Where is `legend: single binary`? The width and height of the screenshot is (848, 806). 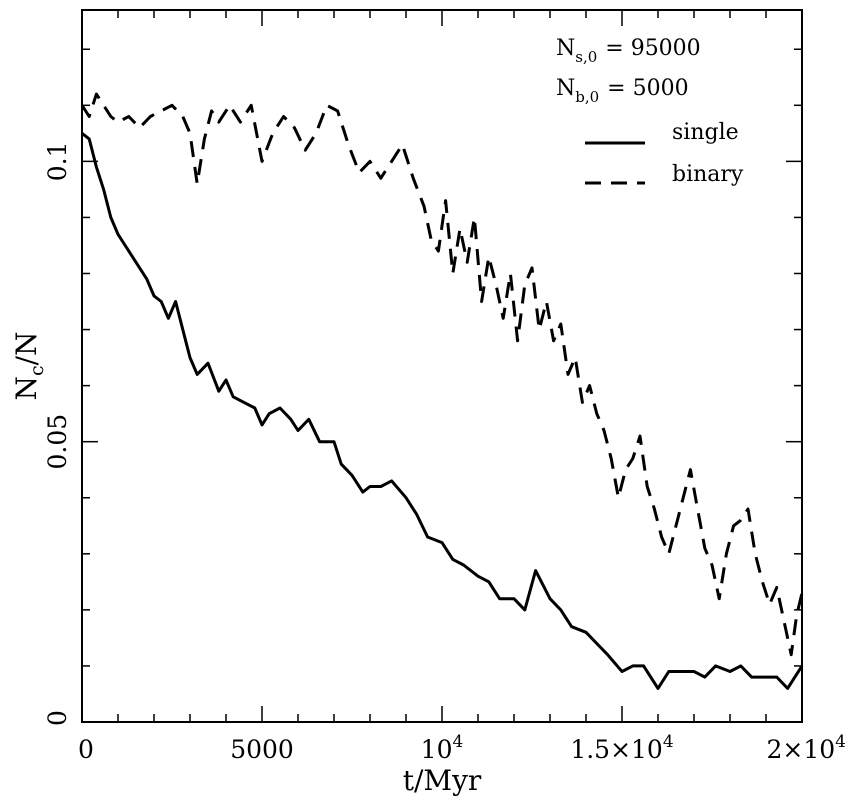 legend: single binary is located at coordinates (664, 153).